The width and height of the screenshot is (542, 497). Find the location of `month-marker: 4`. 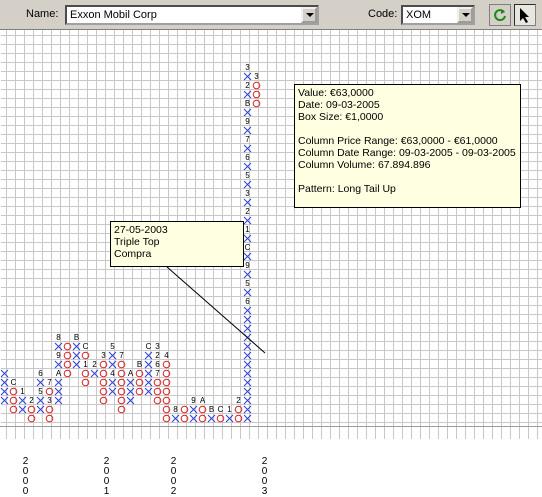

month-marker: 4 is located at coordinates (166, 355).